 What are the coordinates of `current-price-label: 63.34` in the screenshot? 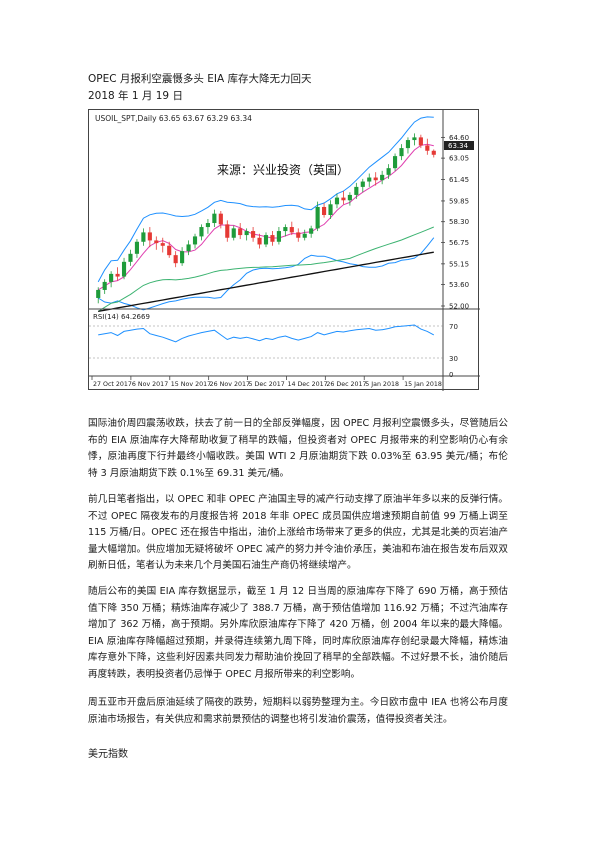 It's located at (458, 146).